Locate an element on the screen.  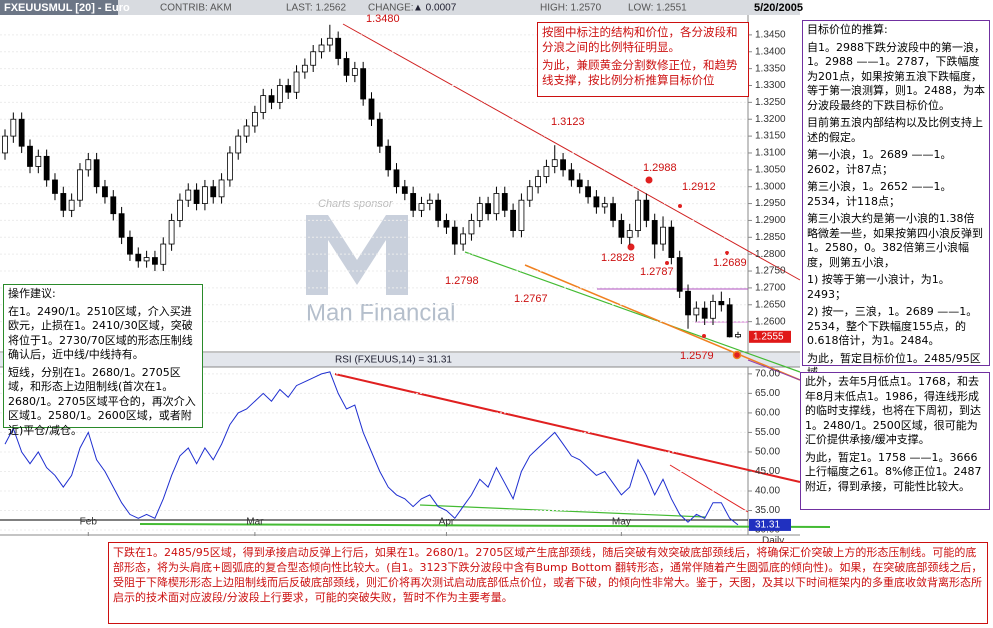
y-tick-label: 1.2950 is located at coordinates (770, 203).